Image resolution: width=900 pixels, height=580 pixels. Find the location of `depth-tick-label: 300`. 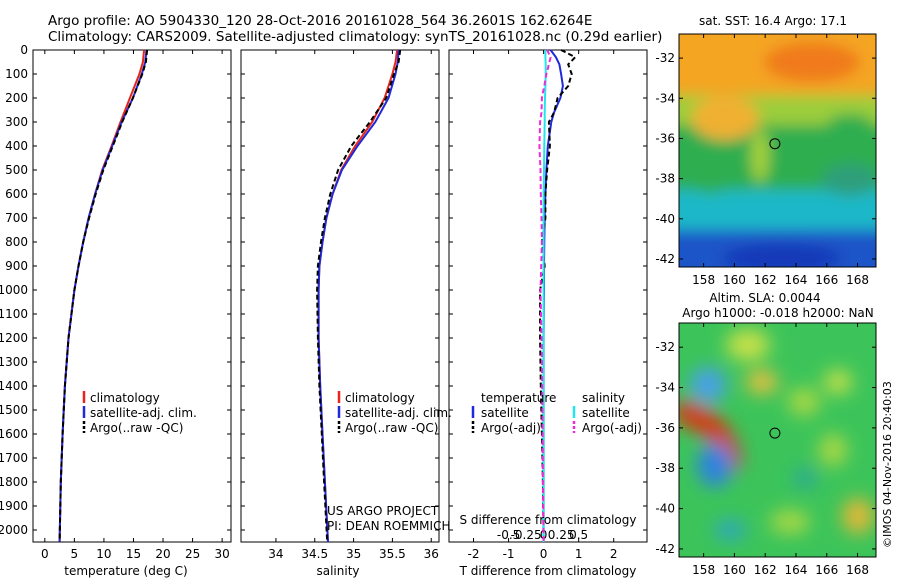

depth-tick-label: 300 is located at coordinates (16, 122).